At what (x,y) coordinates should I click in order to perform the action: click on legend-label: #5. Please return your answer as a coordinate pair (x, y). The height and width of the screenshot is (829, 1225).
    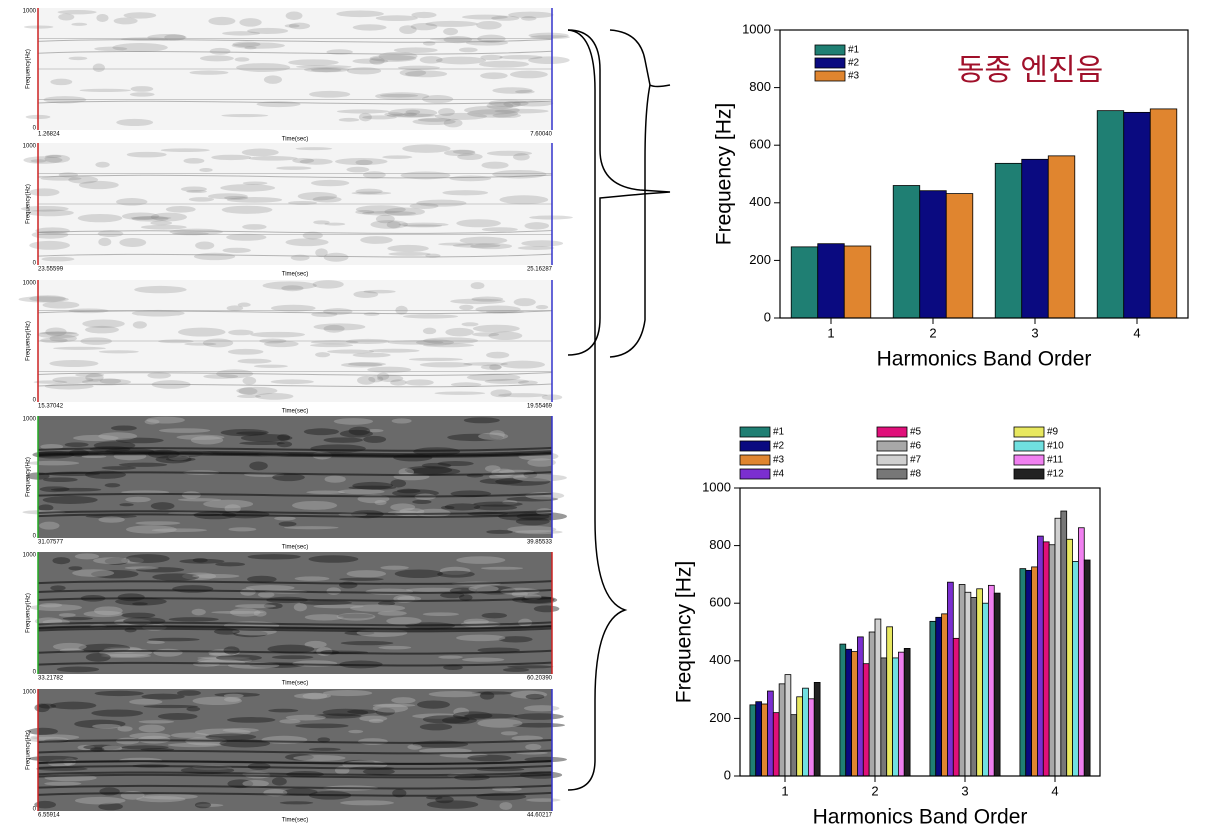
    Looking at the image, I should click on (916, 432).